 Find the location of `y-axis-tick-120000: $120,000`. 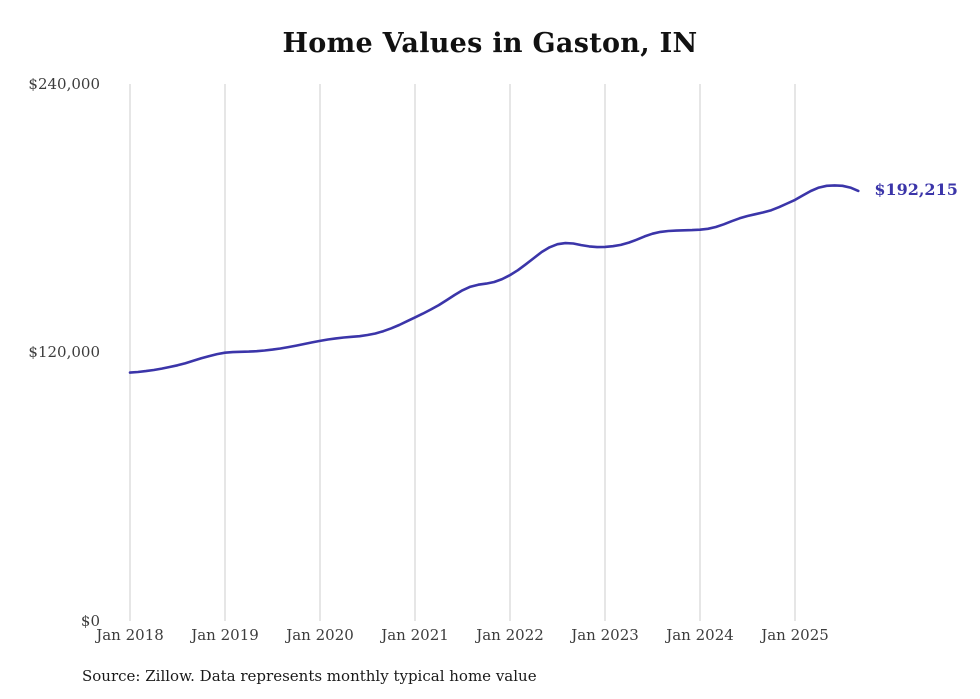

y-axis-tick-120000: $120,000 is located at coordinates (64, 352).